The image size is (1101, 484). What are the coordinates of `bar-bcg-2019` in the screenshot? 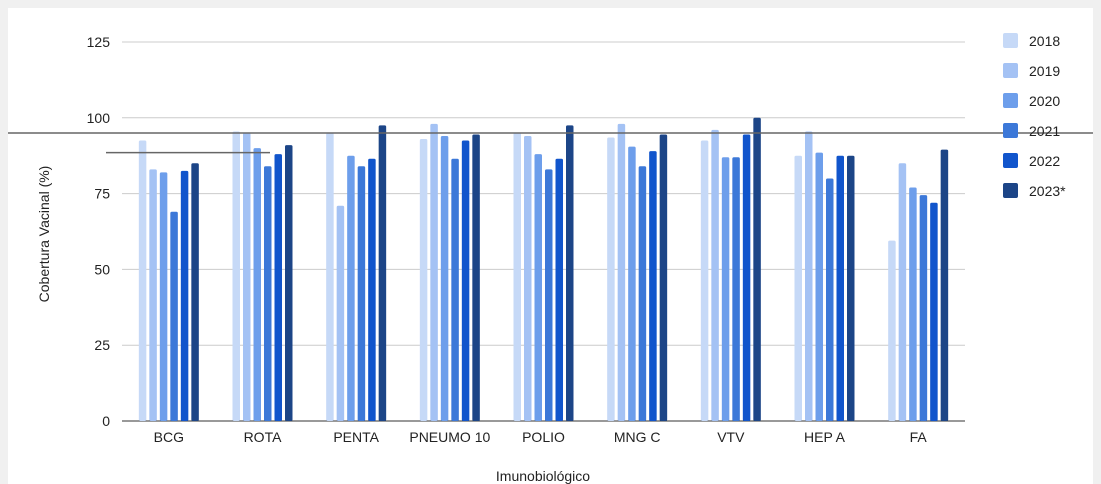 It's located at (153, 295).